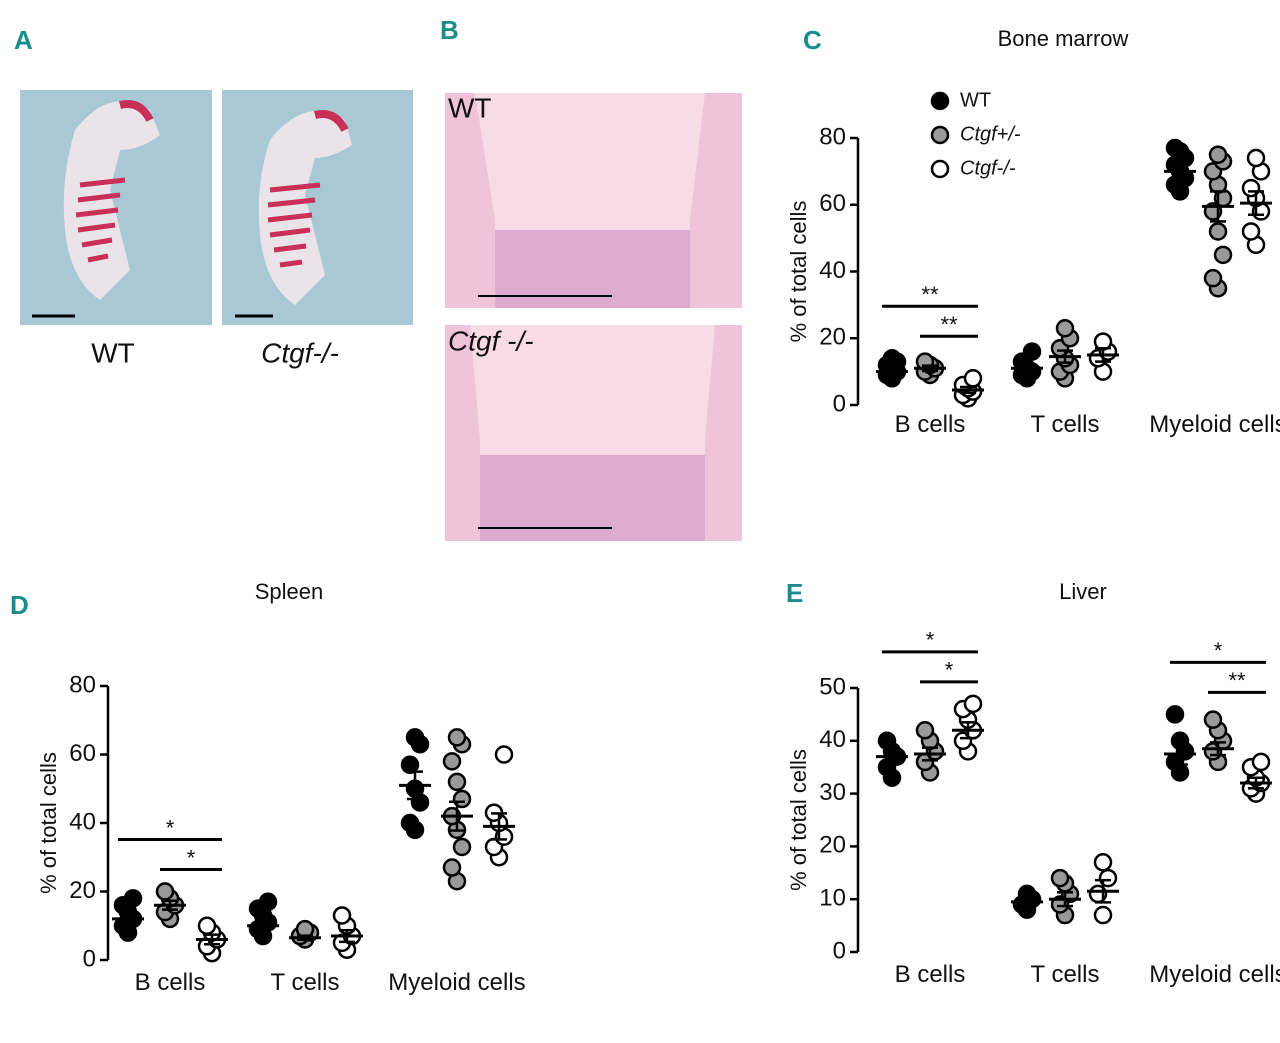  I want to click on y-tick-label: 50, so click(832, 686).